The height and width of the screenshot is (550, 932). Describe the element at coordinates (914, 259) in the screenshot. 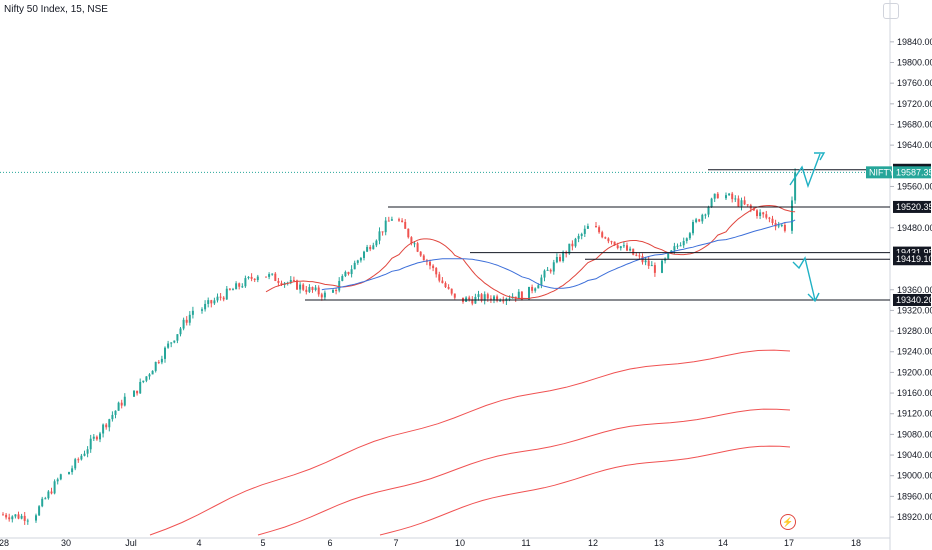

I see `level-label: 19419.10` at that location.